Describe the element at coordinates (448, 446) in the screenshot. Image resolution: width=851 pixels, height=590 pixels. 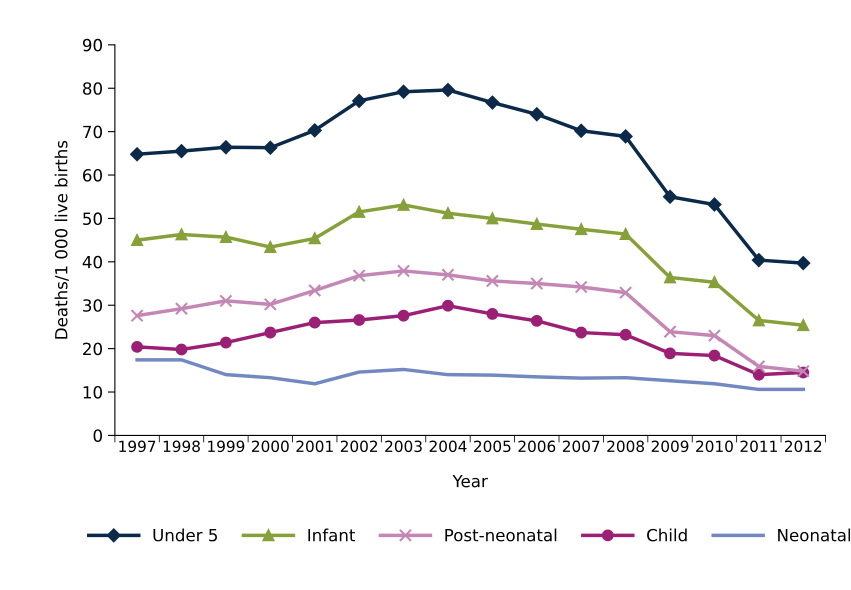
I see `x-tick-label: 2004` at that location.